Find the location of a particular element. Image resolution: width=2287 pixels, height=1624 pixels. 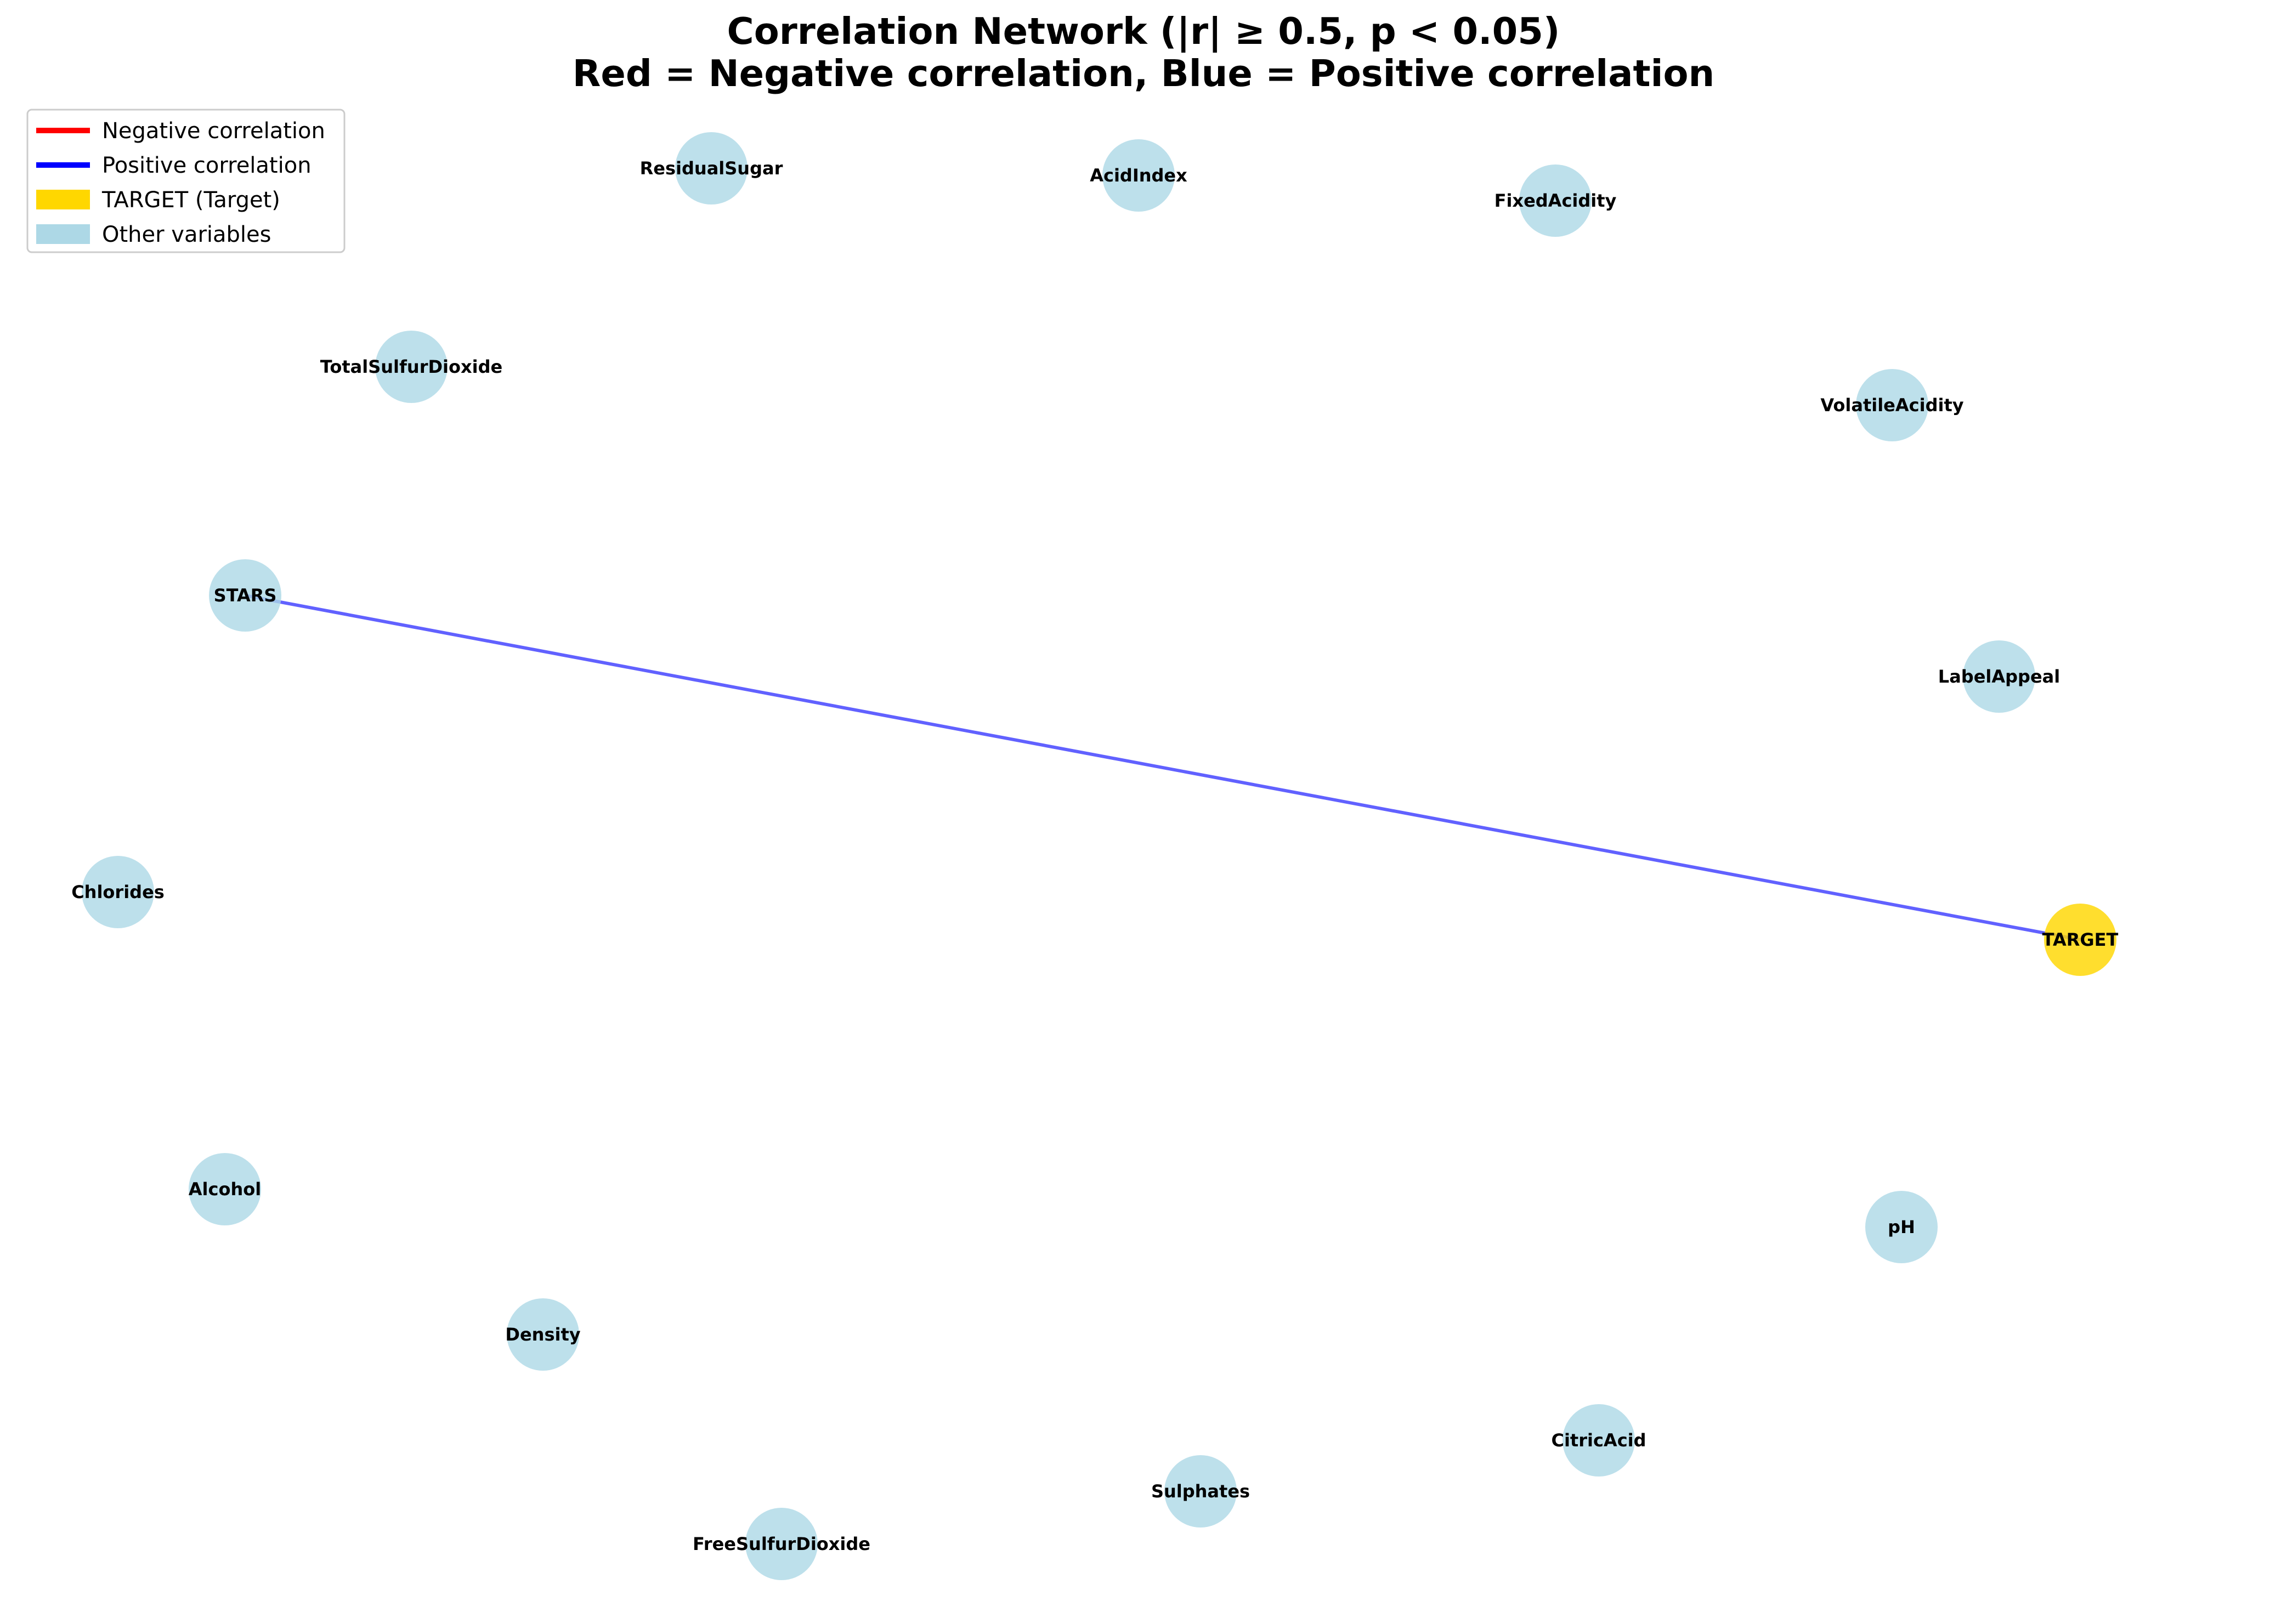

node-target: TARGET is located at coordinates (2080, 940).